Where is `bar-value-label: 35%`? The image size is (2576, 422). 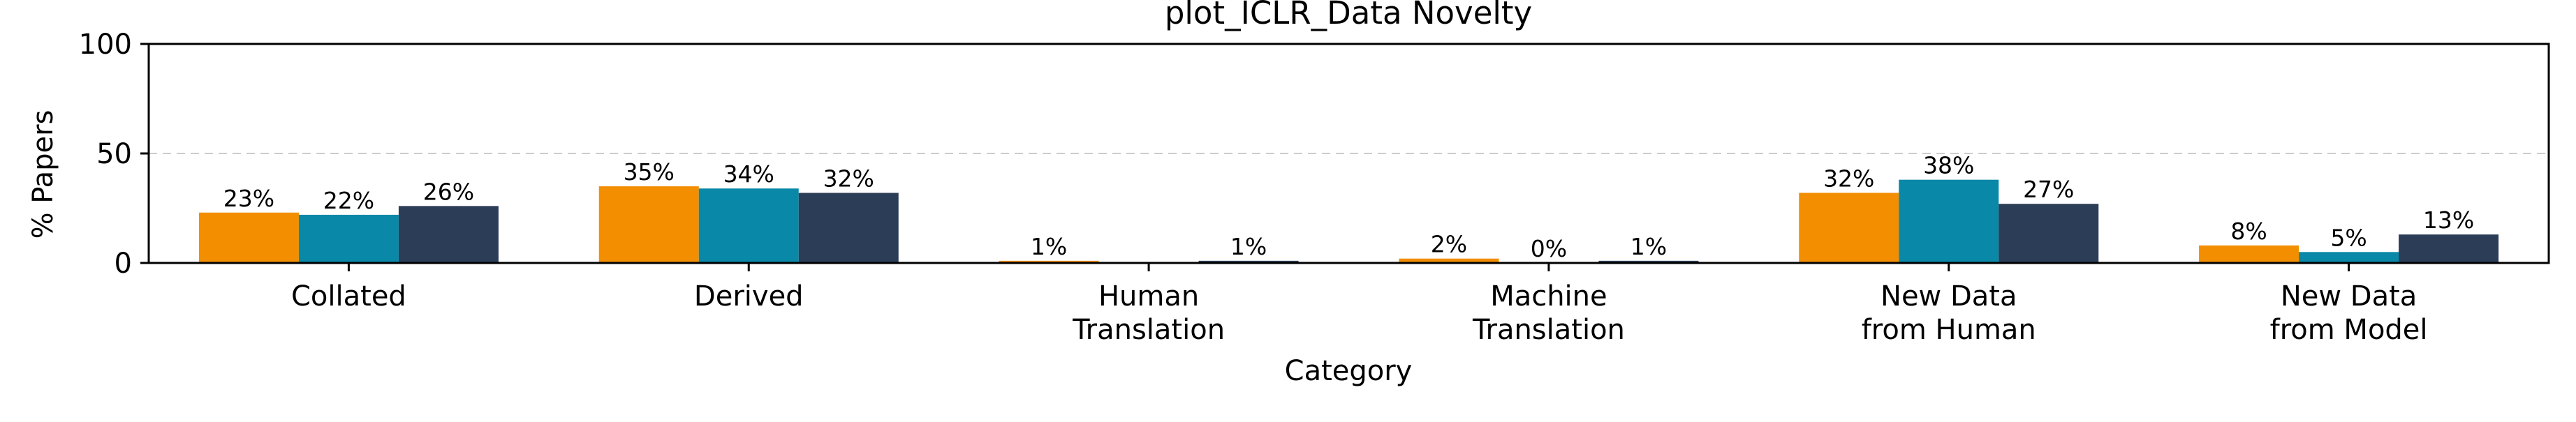
bar-value-label: 35% is located at coordinates (649, 172).